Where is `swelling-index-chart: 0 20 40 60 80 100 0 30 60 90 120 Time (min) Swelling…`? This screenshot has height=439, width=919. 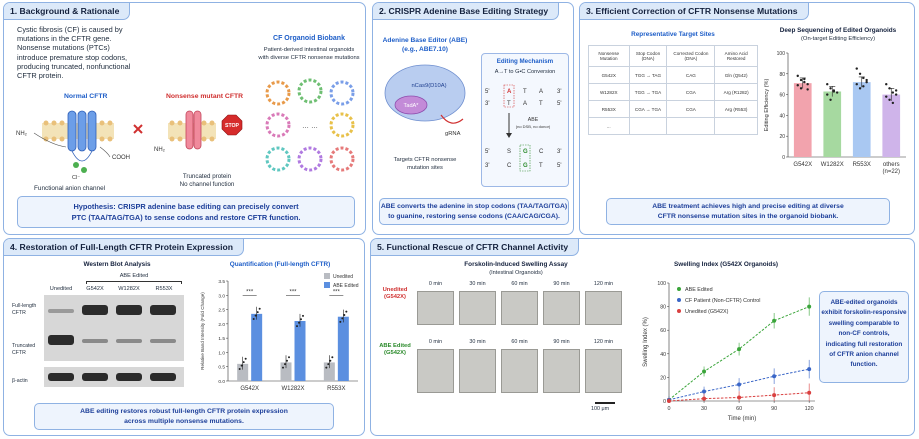 swelling-index-chart: 0 20 40 60 80 100 0 30 60 90 120 Time (min) Swelling… is located at coordinates (729, 351).